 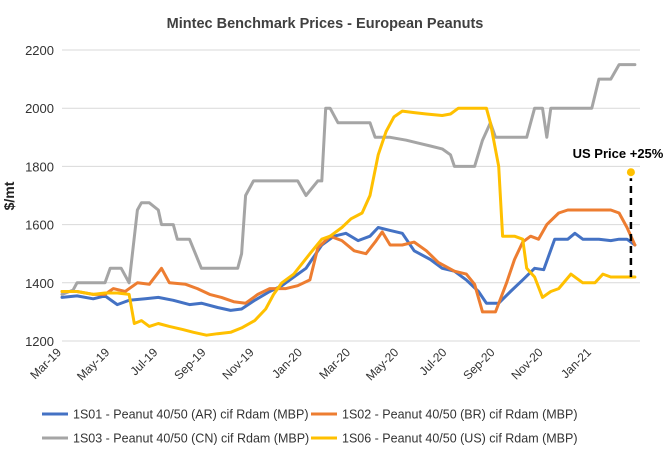 What do you see at coordinates (630, 172) in the screenshot?
I see `annotation-marker` at bounding box center [630, 172].